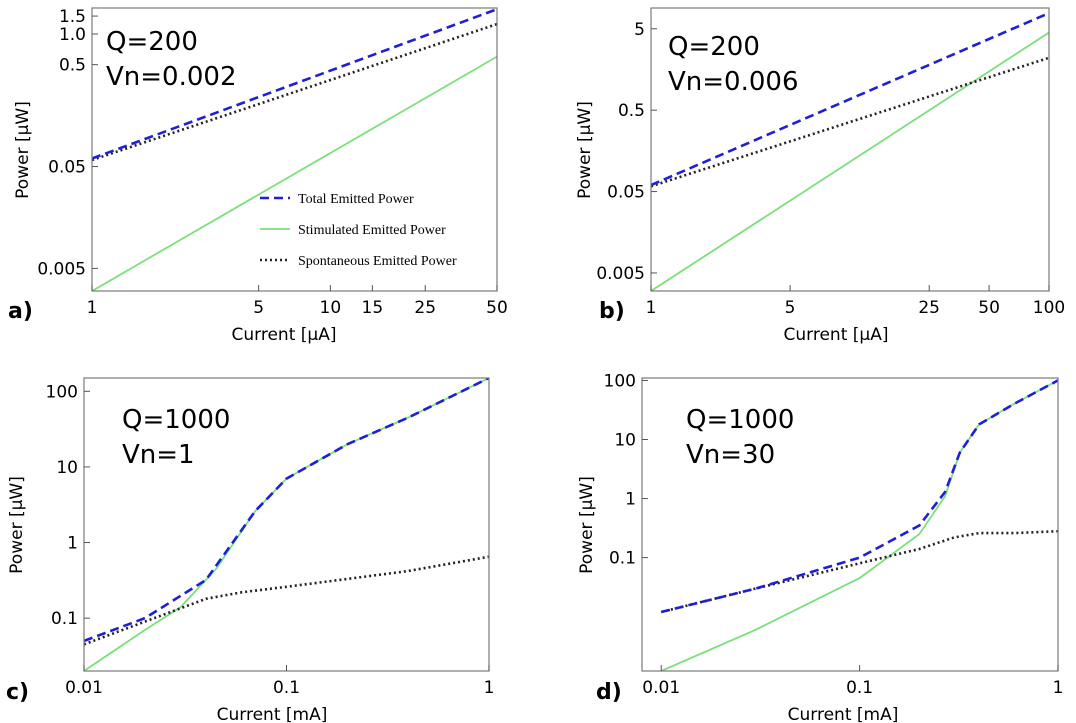 This screenshot has width=1076, height=723. What do you see at coordinates (372, 230) in the screenshot?
I see `legend-entry: Stimulated Emitted Power` at bounding box center [372, 230].